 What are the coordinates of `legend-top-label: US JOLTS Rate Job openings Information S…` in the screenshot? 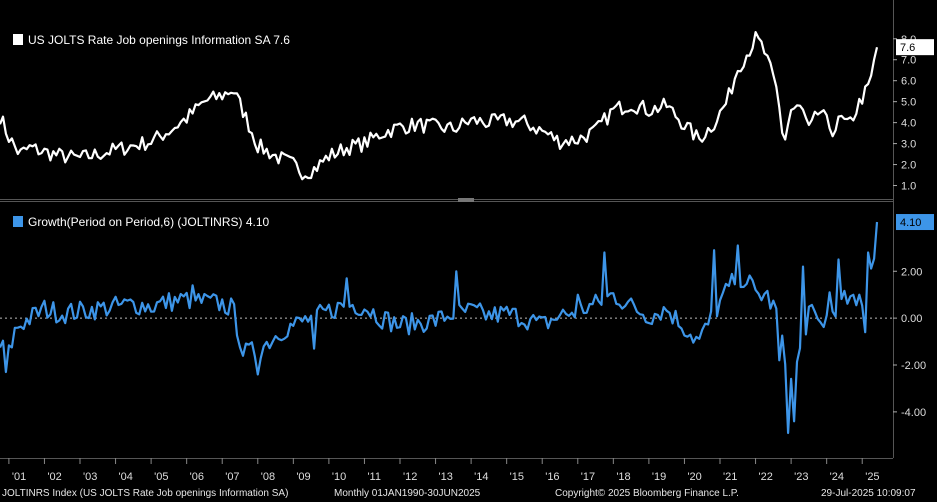 It's located at (159, 40).